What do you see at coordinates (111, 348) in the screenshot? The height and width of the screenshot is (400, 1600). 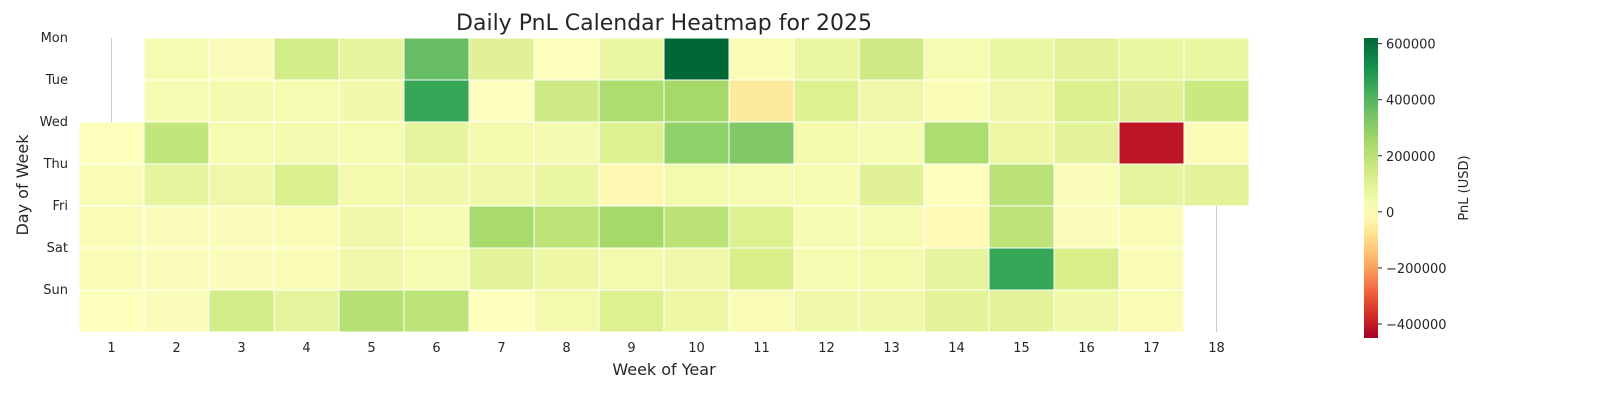 I see `x-tick-label: 1` at bounding box center [111, 348].